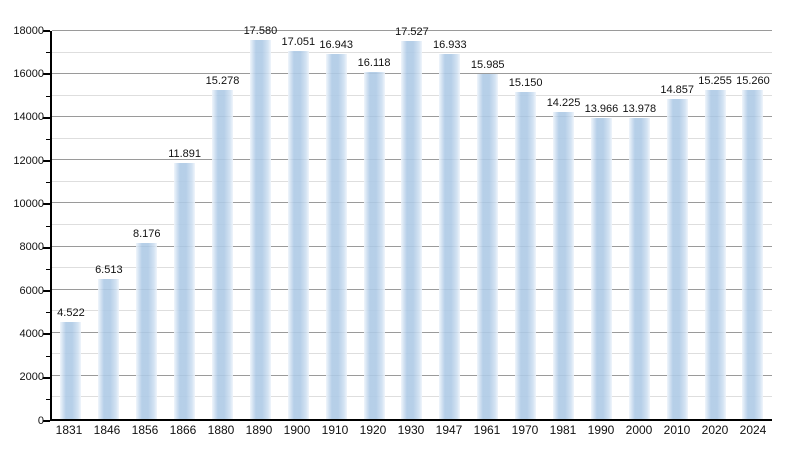  Describe the element at coordinates (259, 430) in the screenshot. I see `x-tick-label: 1890` at that location.